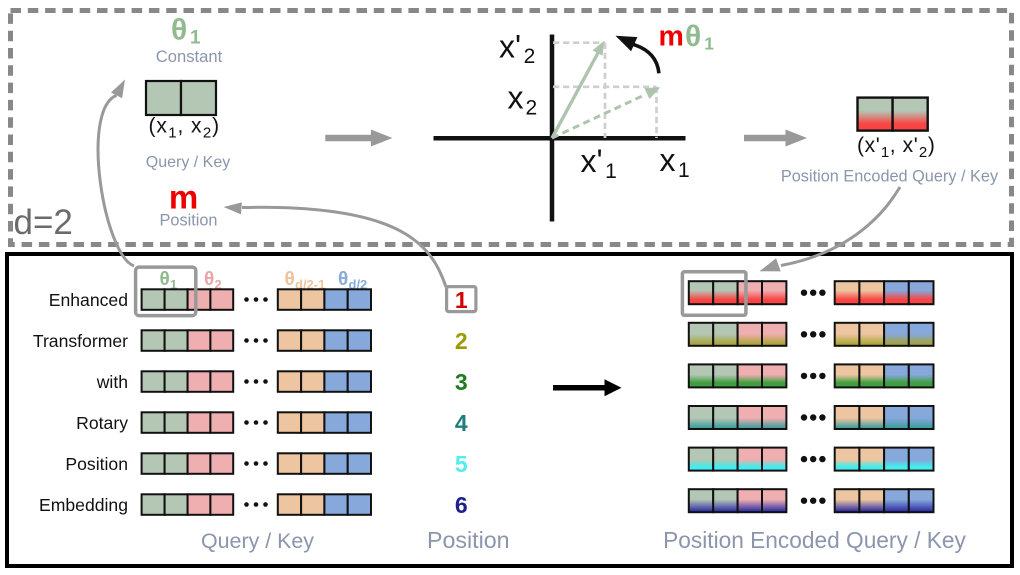  What do you see at coordinates (112, 382) in the screenshot?
I see `svg-text: with` at bounding box center [112, 382].